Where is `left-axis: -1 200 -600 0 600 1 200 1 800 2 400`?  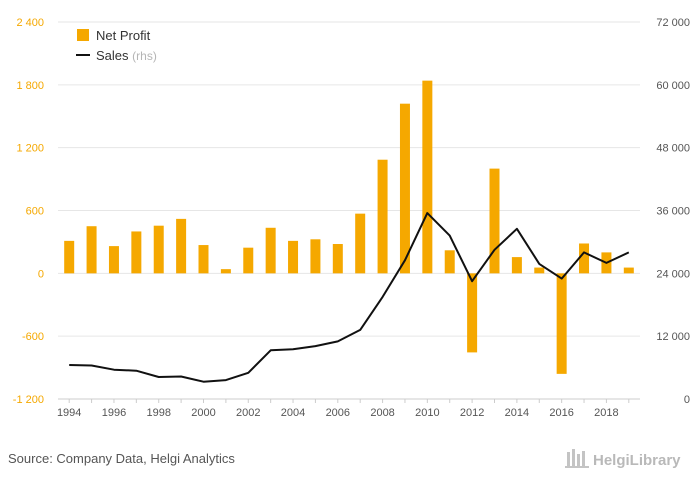
left-axis: -1 200 -600 0 600 1 200 1 800 2 400 is located at coordinates (28, 211).